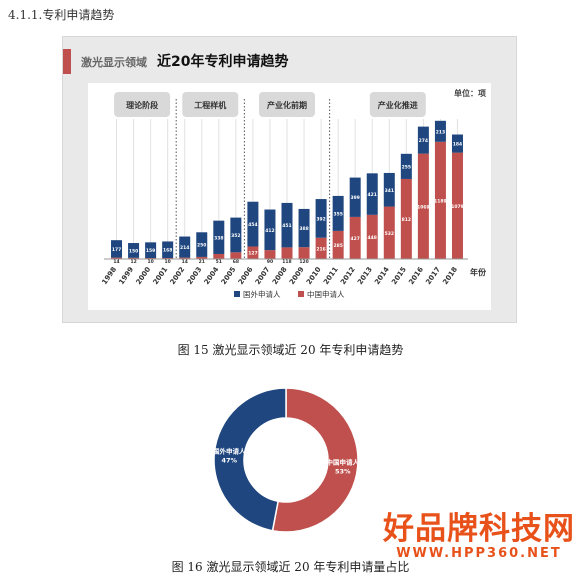 This screenshot has width=581, height=579. I want to click on data-label-china: 216, so click(320, 249).